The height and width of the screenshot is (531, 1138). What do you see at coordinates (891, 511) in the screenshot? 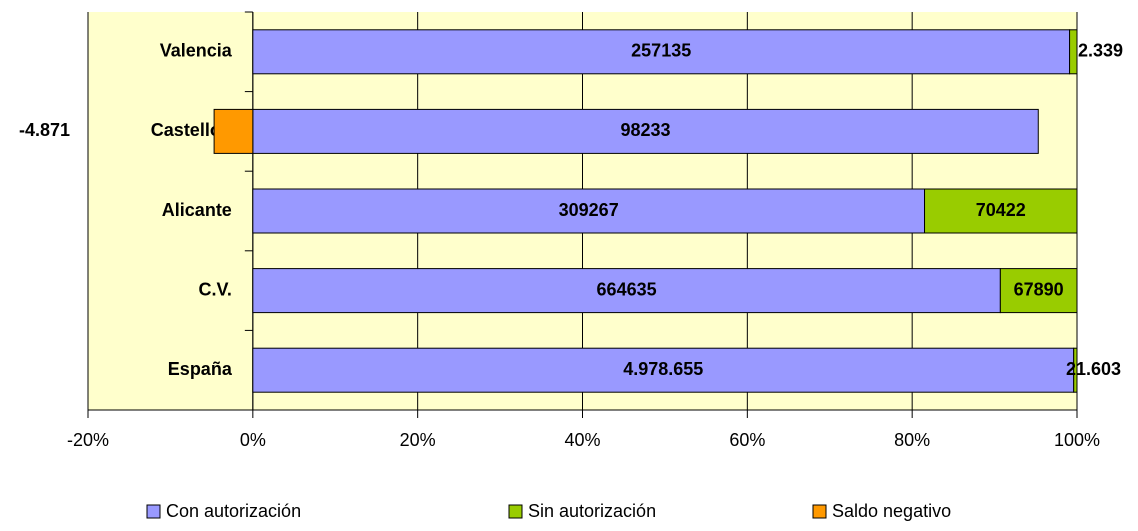
I see `legend-label: Saldo negativo` at bounding box center [891, 511].